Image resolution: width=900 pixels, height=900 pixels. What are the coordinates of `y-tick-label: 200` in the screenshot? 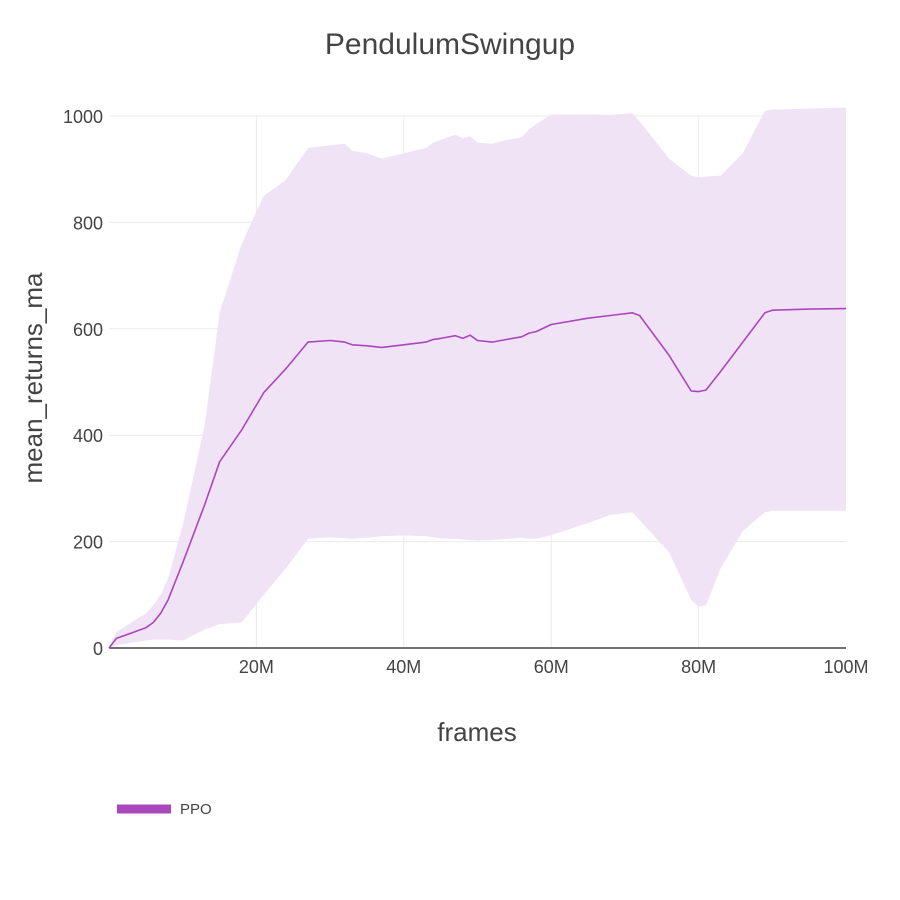 It's located at (88, 543).